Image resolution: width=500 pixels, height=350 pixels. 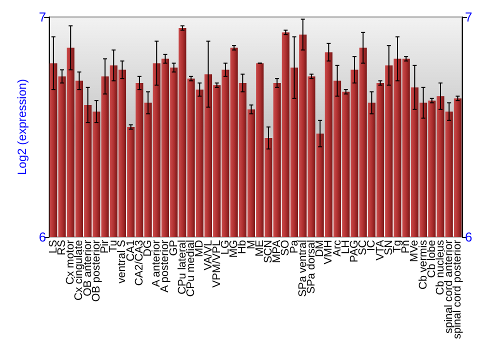 I want to click on x-tick-label: Tg, so click(x=397, y=246).